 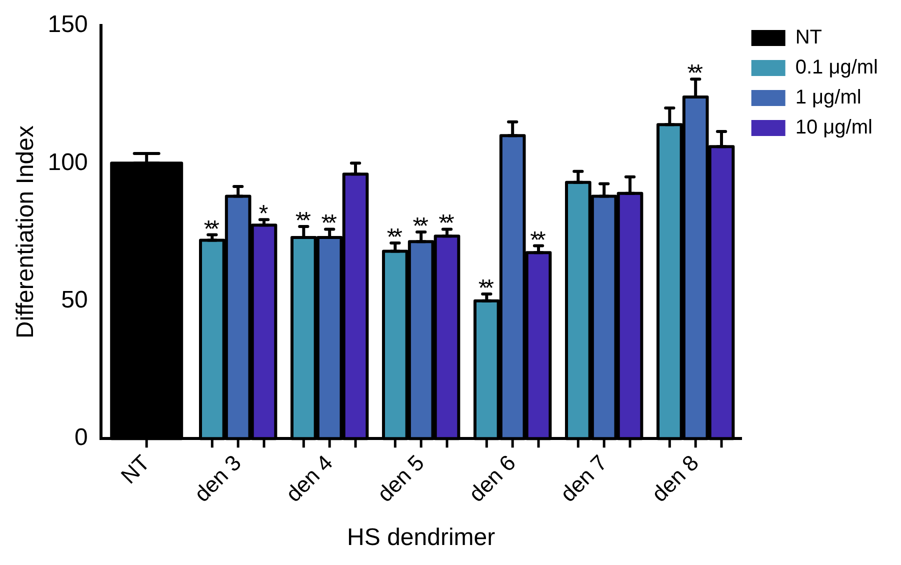 I want to click on y-axis-title: Differentiation Index, so click(x=26, y=232).